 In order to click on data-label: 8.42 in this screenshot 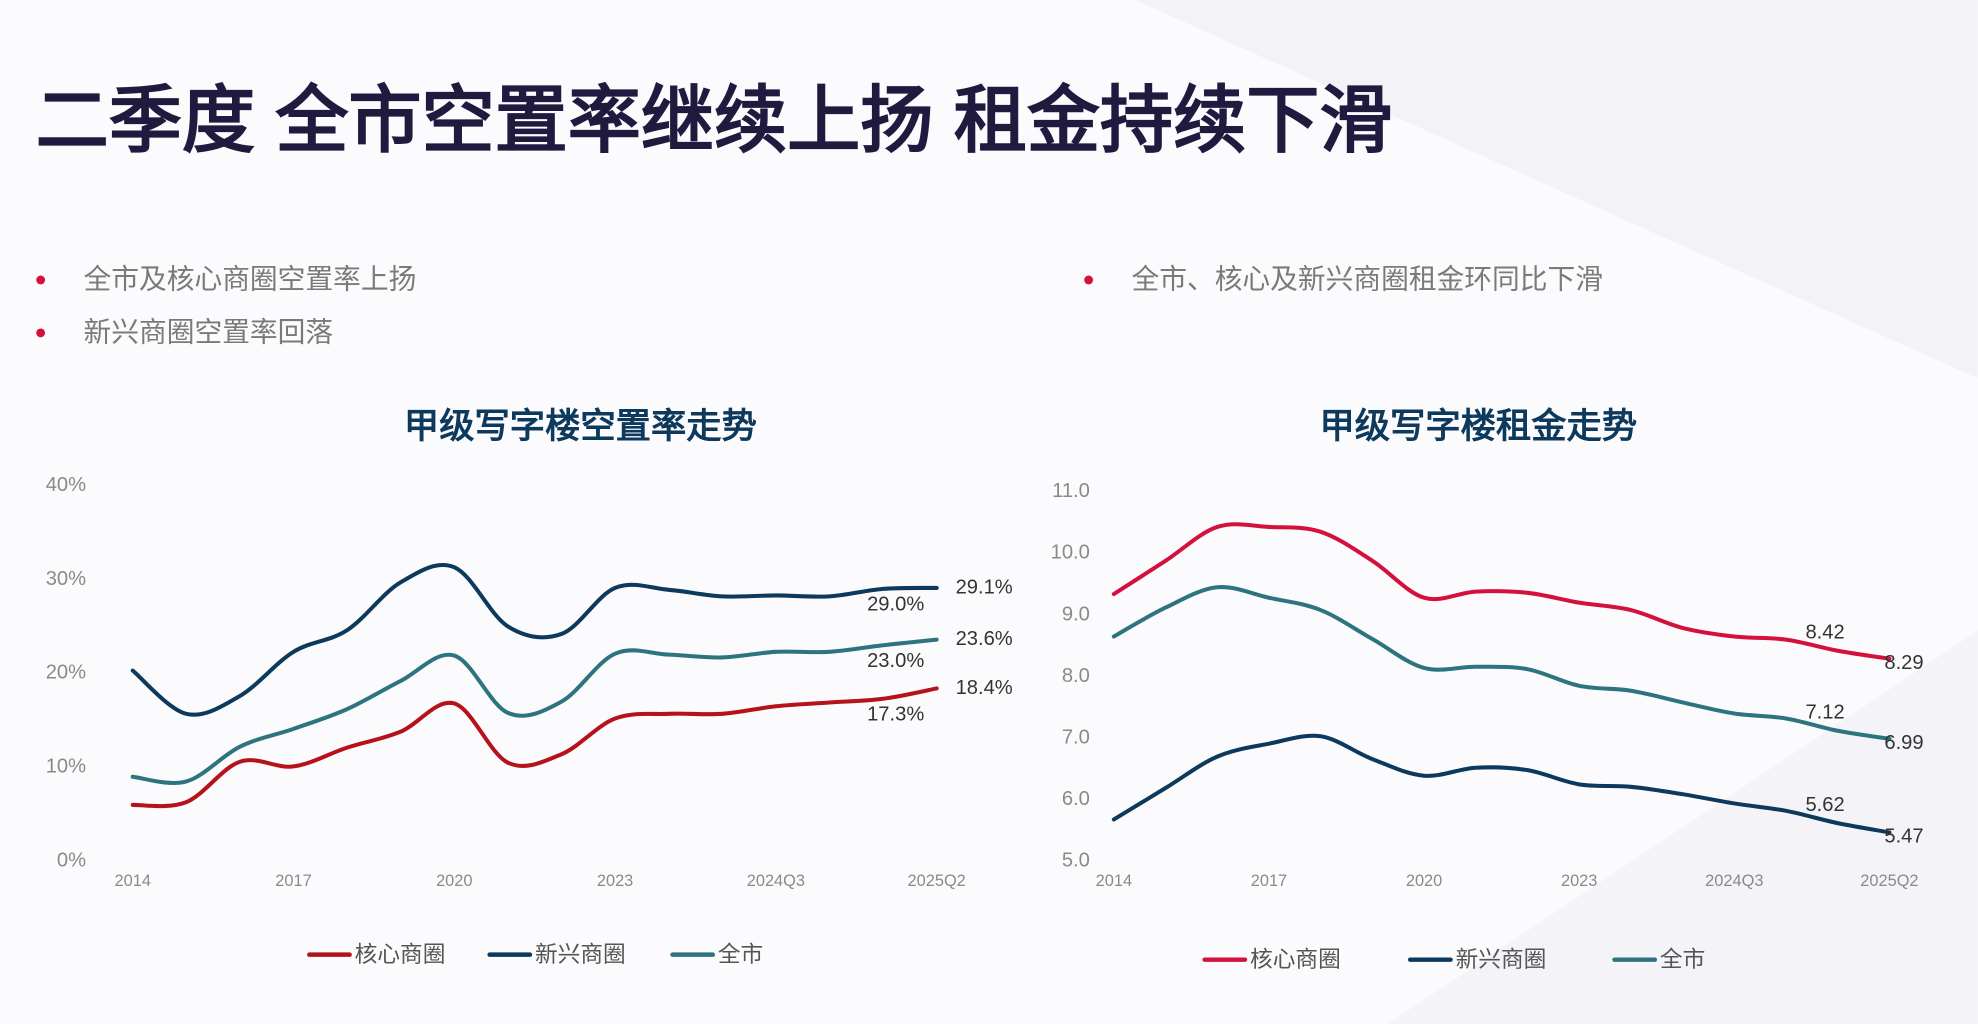, I will do `click(1824, 632)`.